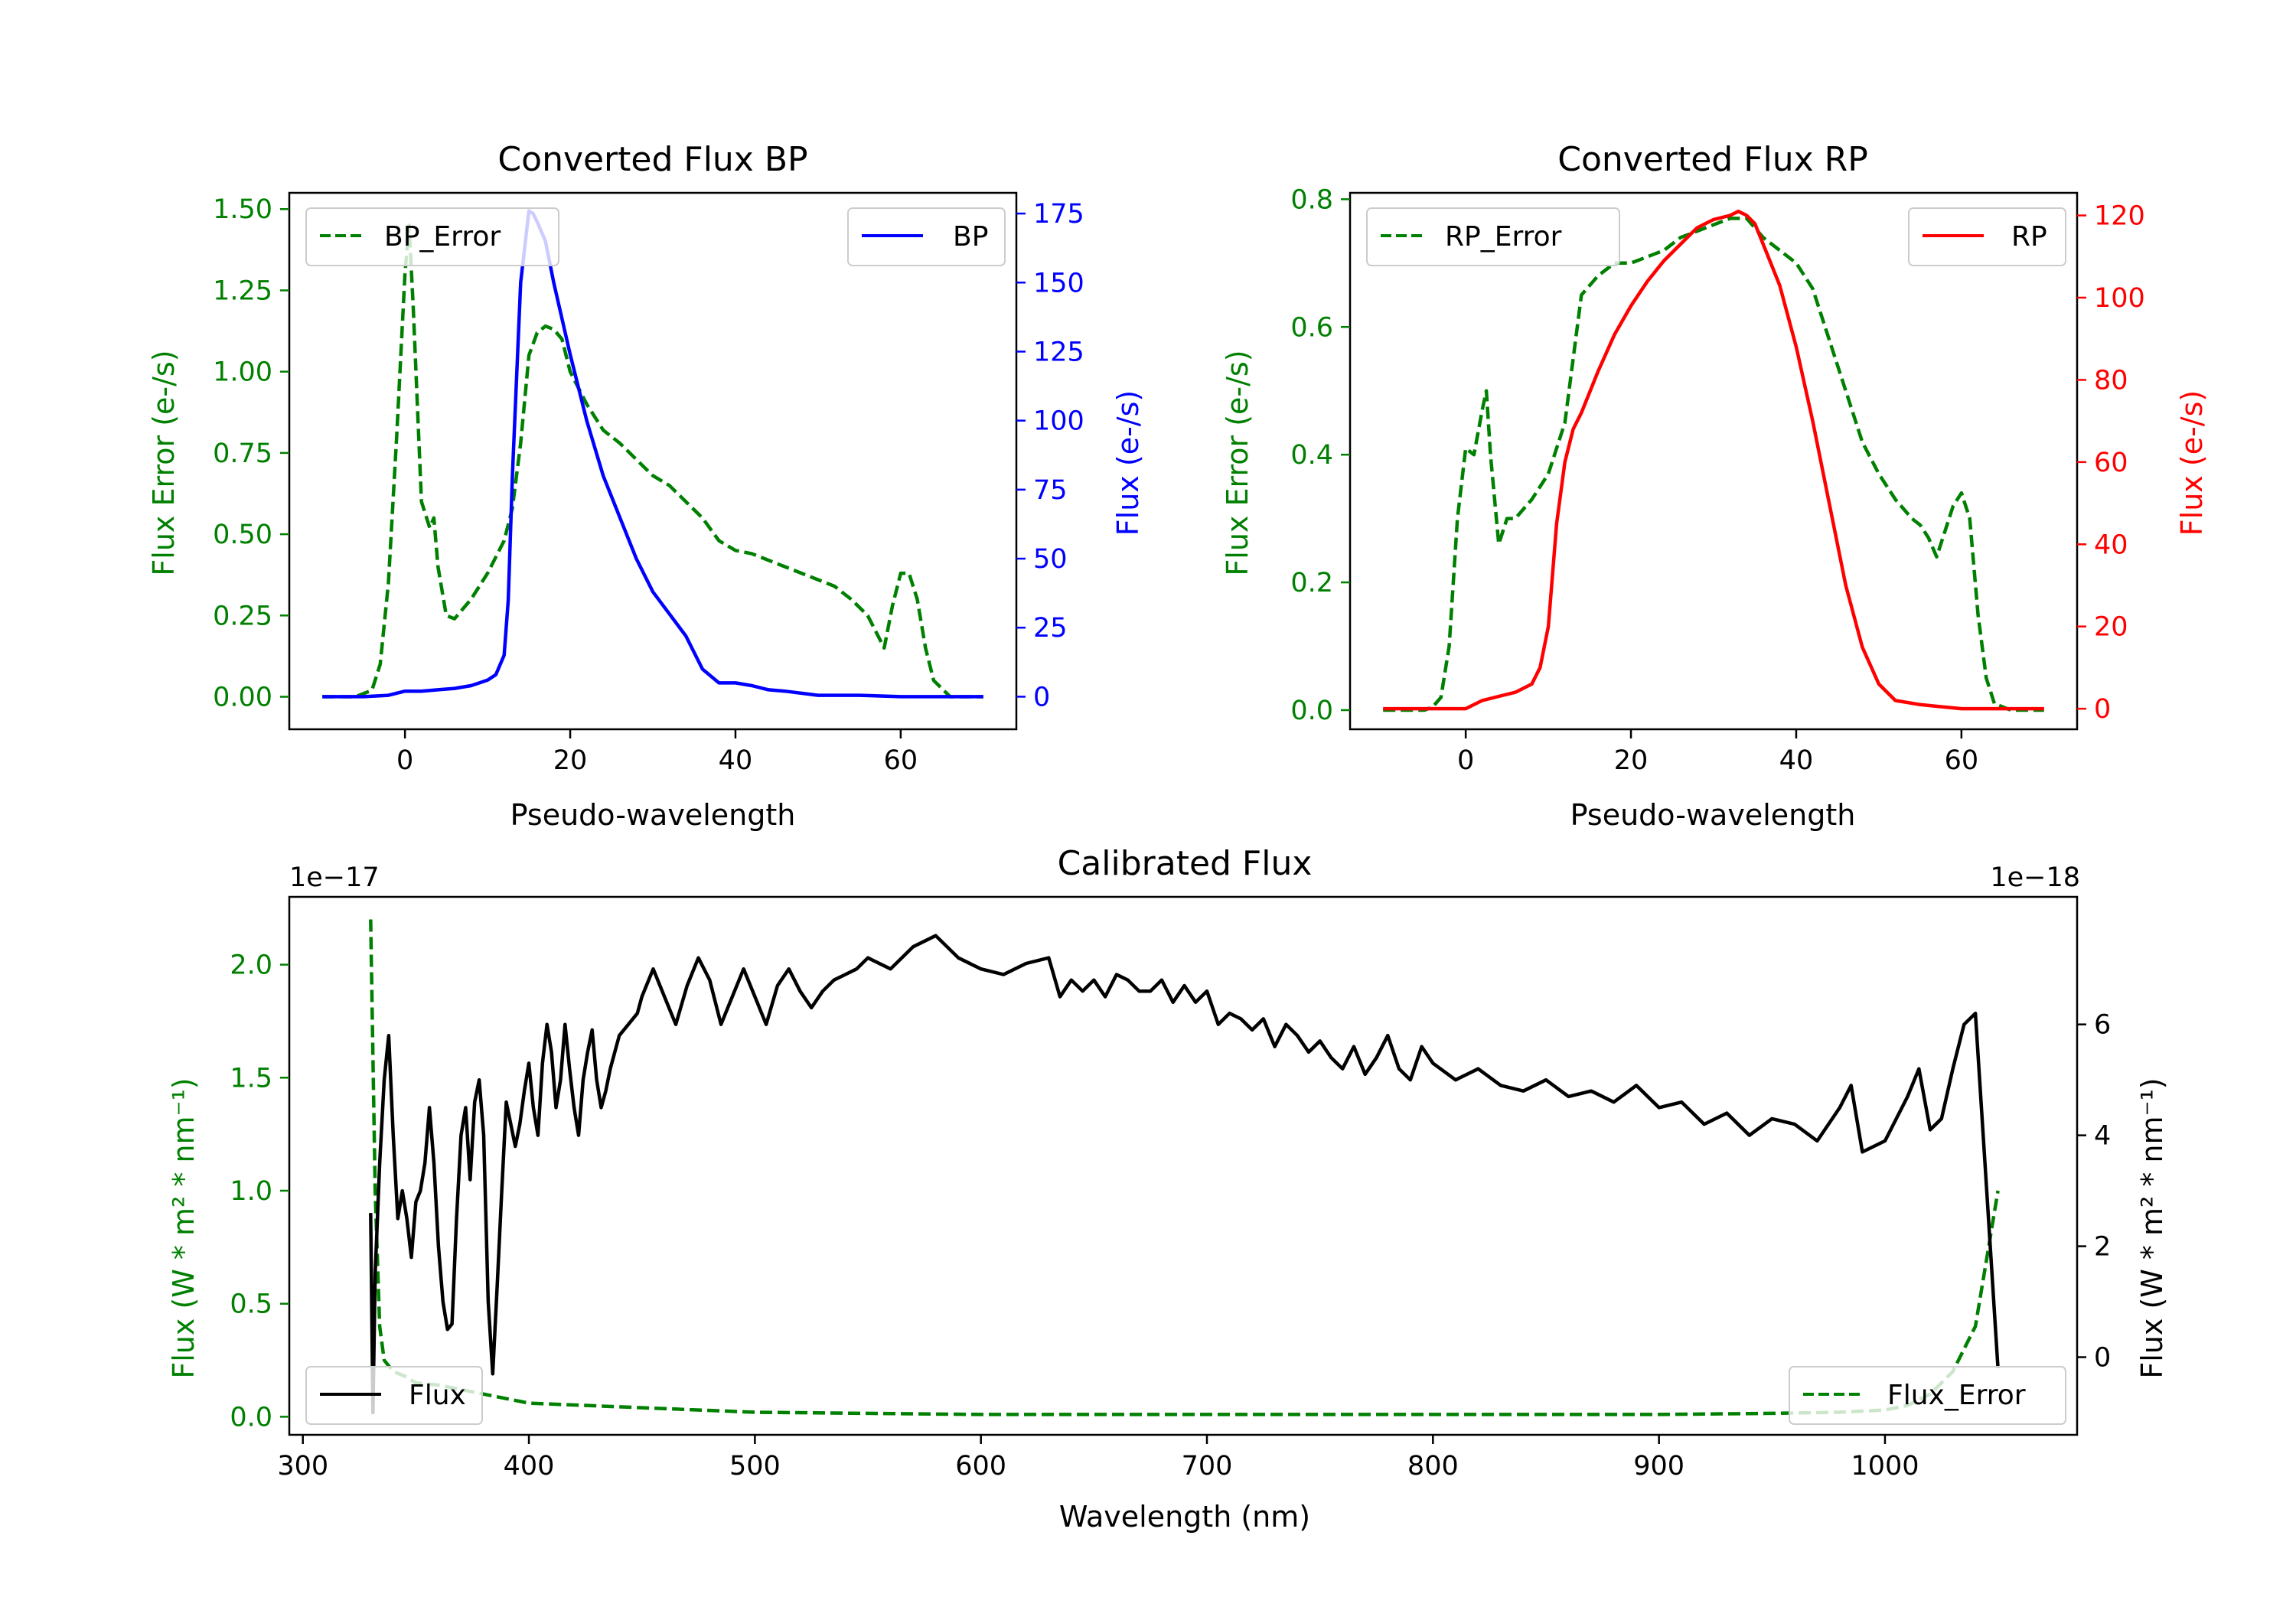  What do you see at coordinates (2102, 709) in the screenshot?
I see `rp-ytick-right-label: 0` at bounding box center [2102, 709].